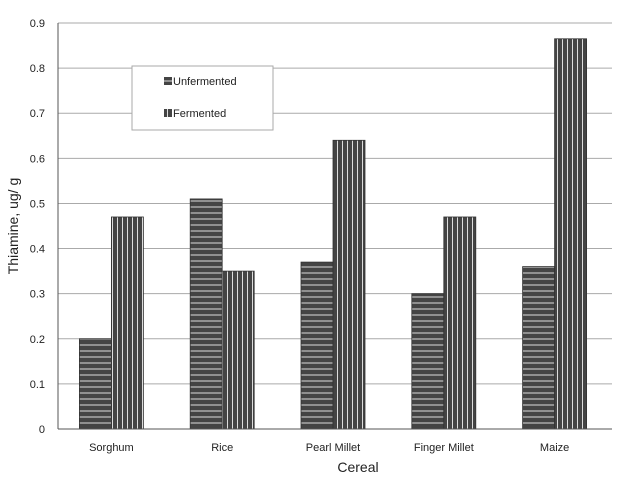 The width and height of the screenshot is (620, 486). Describe the element at coordinates (37, 24) in the screenshot. I see `y-tick-label: 0.9` at that location.